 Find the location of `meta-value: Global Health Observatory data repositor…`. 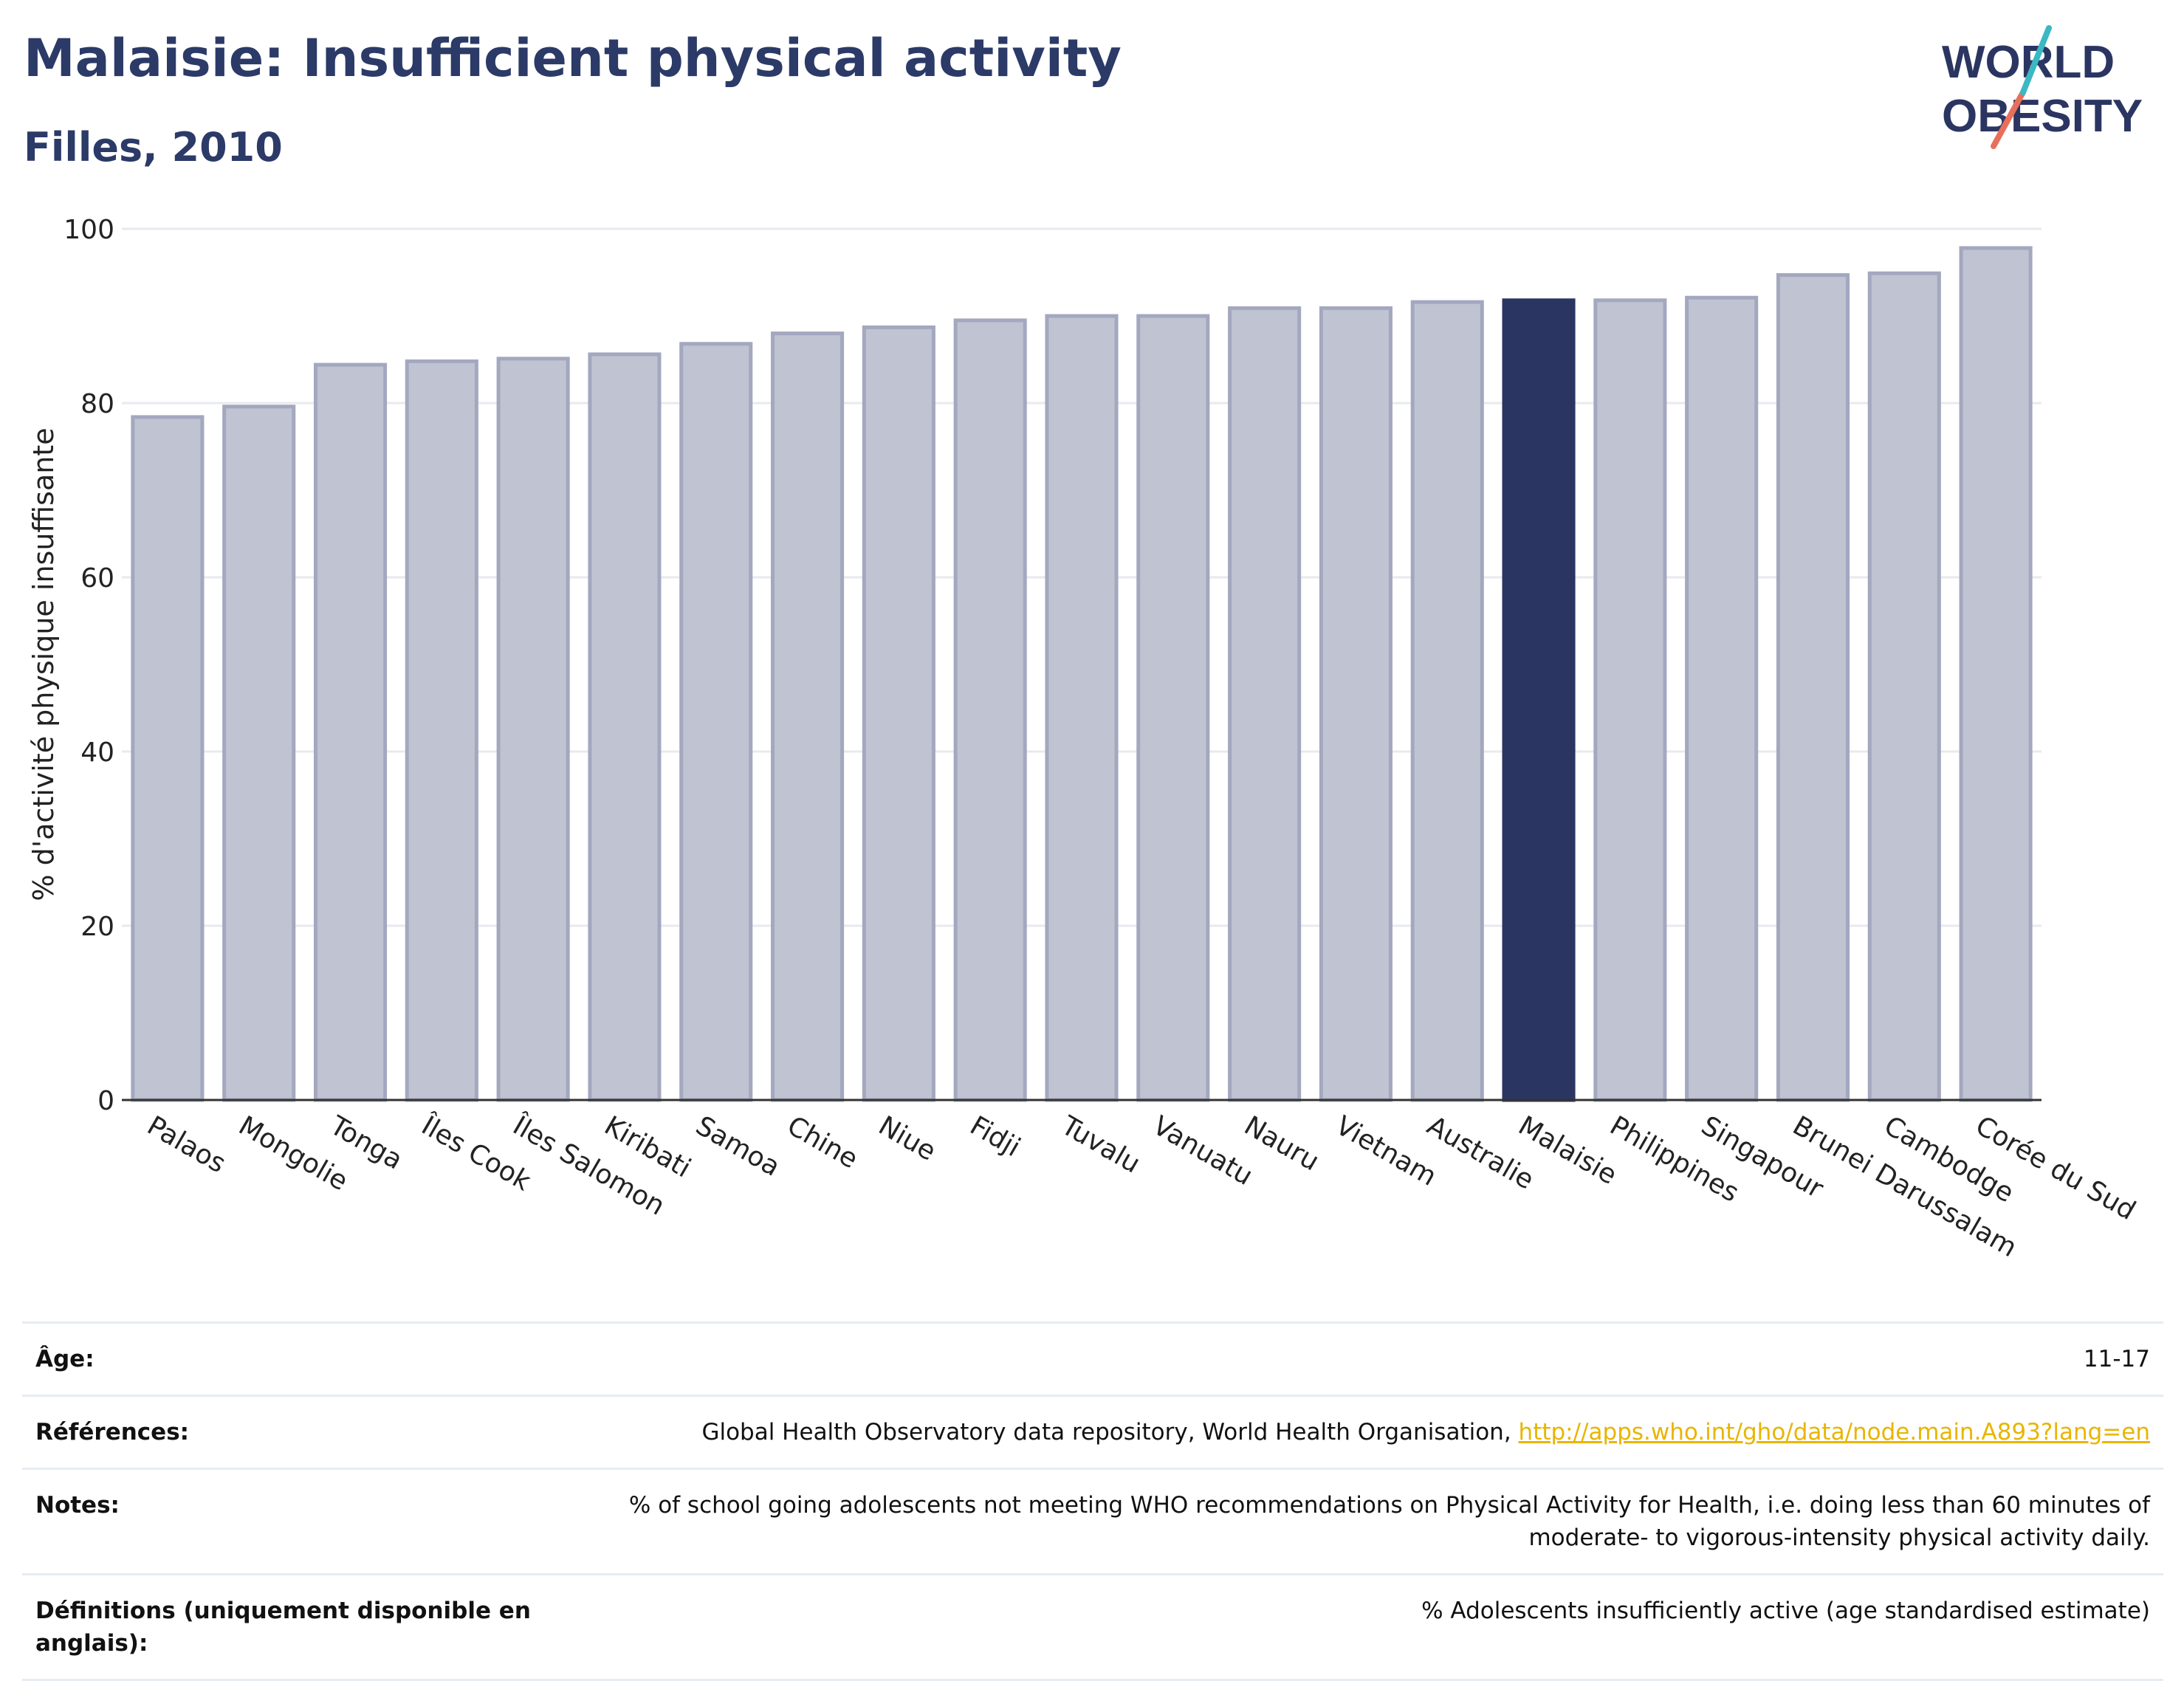

meta-value: Global Health Observatory data repositor… is located at coordinates (1426, 1432).